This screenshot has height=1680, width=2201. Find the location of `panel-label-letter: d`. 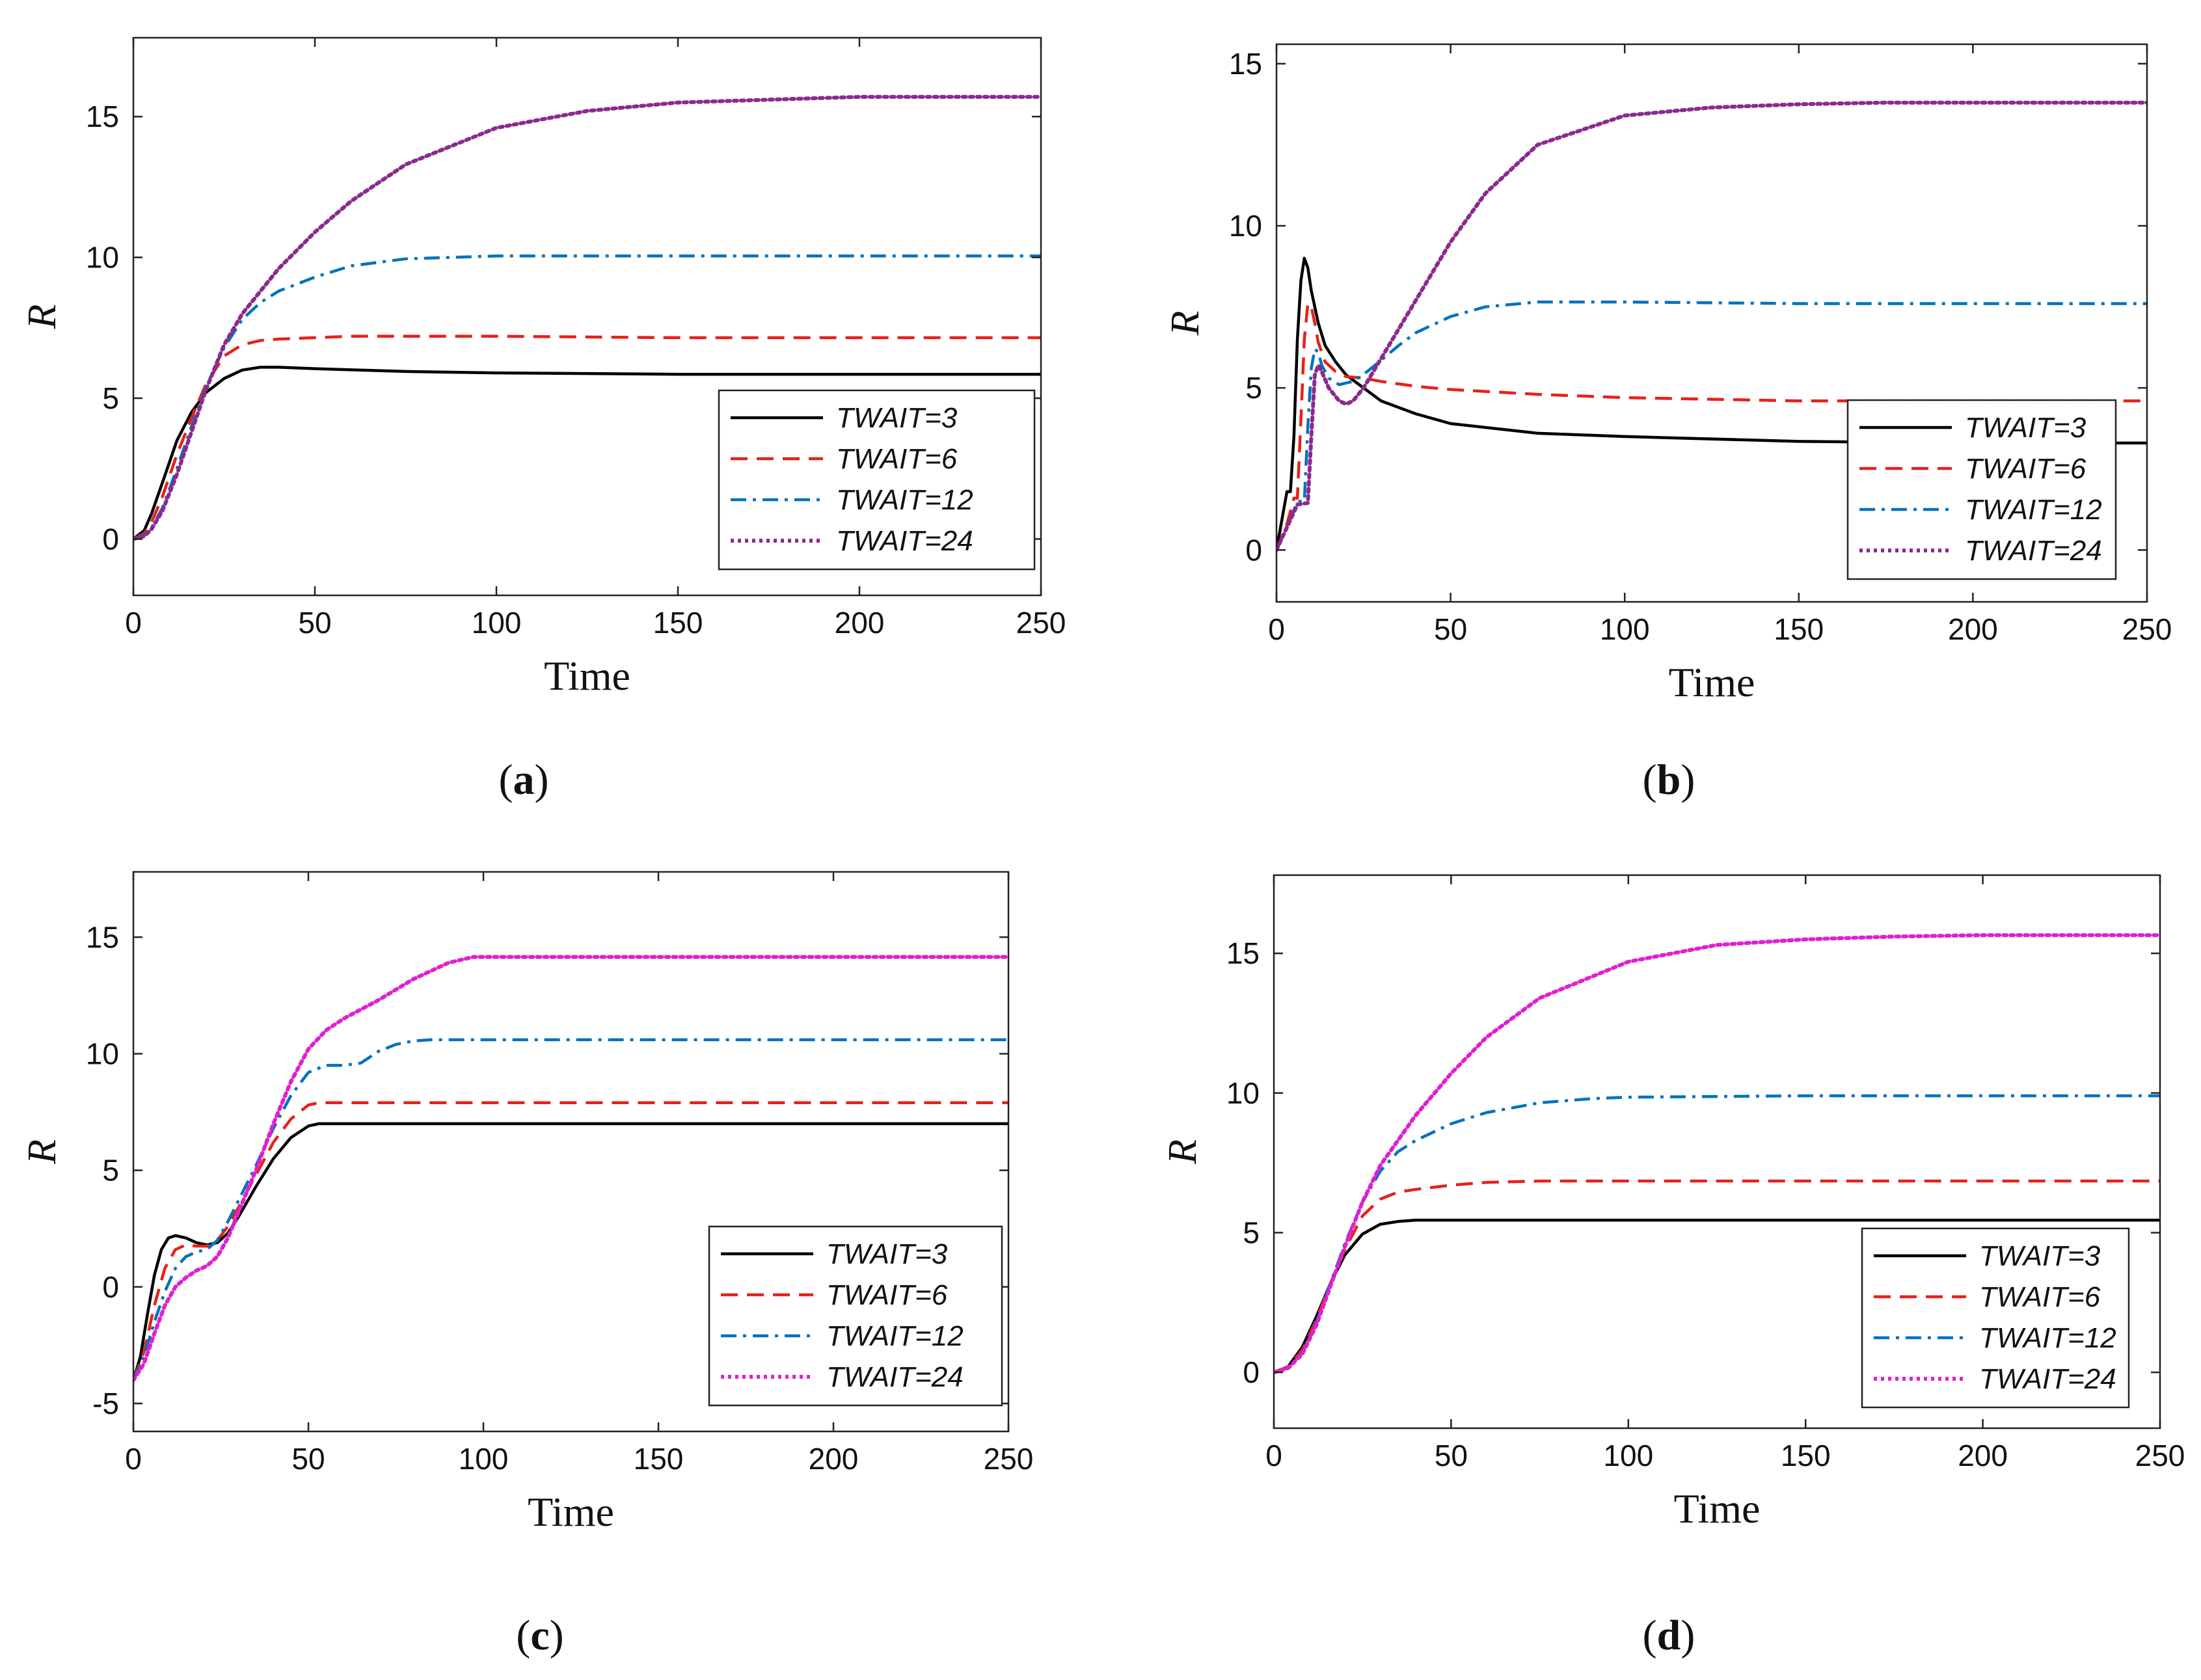

panel-label-letter: d is located at coordinates (1669, 1636).